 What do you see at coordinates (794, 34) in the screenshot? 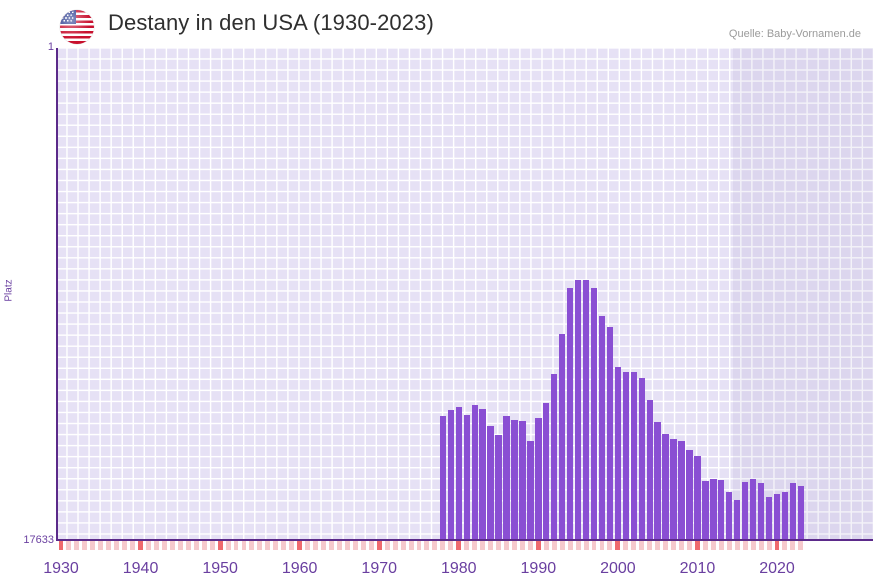
I see `source-attribution: Quelle: Baby-Vornamen.de` at bounding box center [794, 34].